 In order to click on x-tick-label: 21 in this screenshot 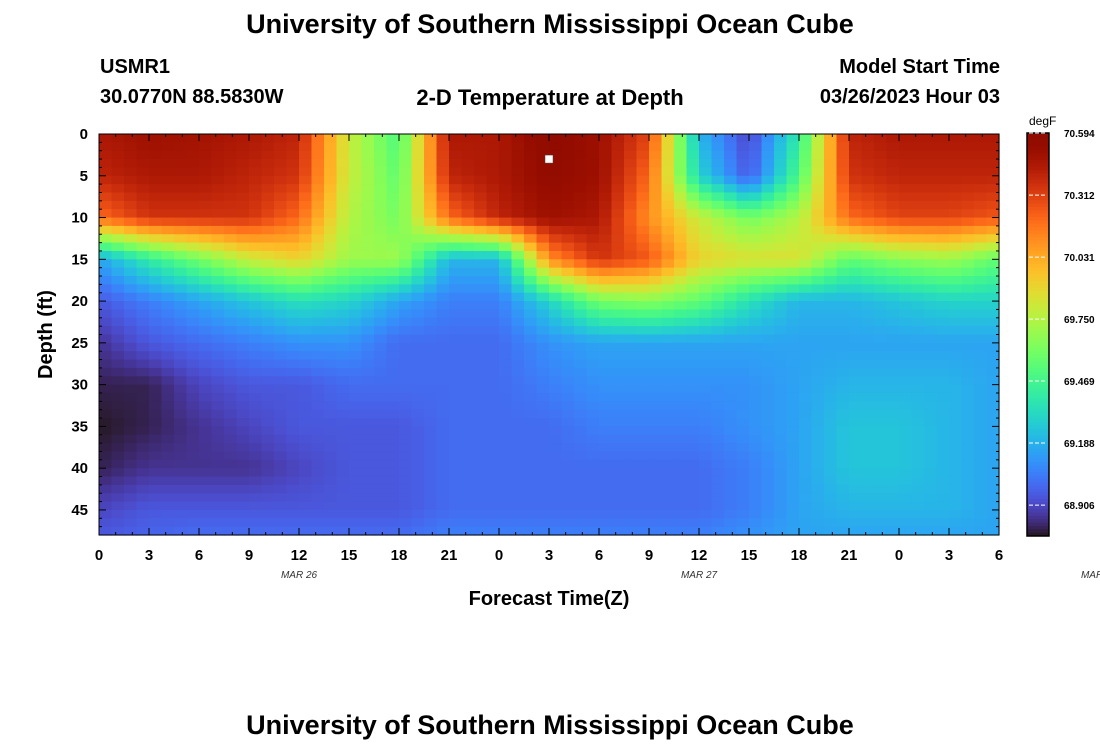, I will do `click(849, 555)`.